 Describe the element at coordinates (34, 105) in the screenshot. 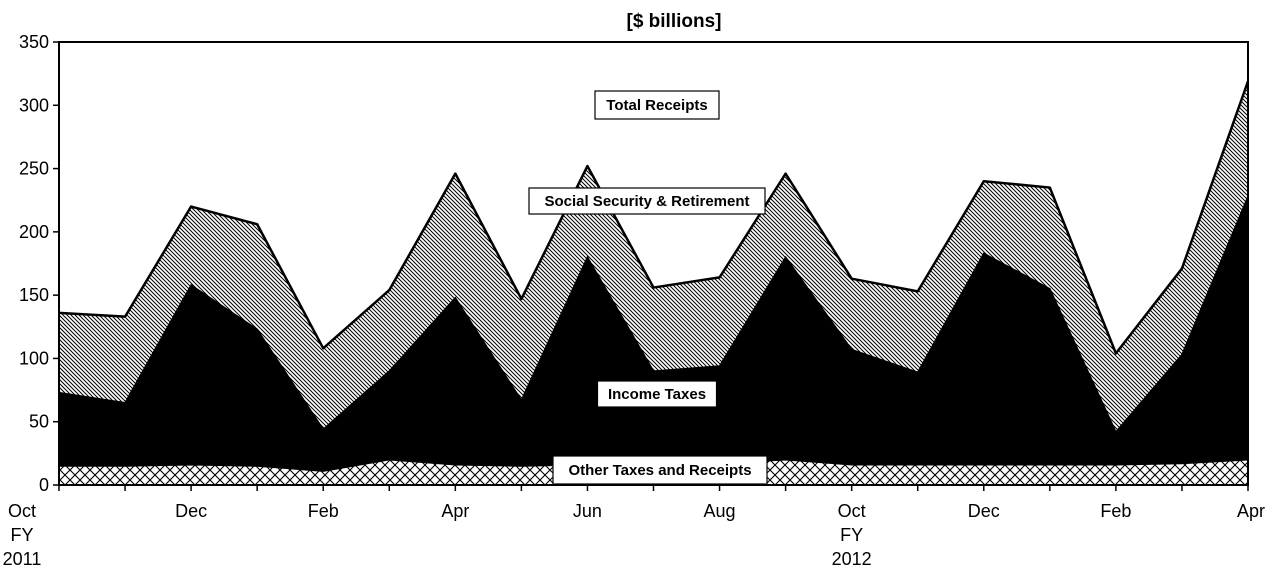

I see `y-tick-label: 300` at that location.